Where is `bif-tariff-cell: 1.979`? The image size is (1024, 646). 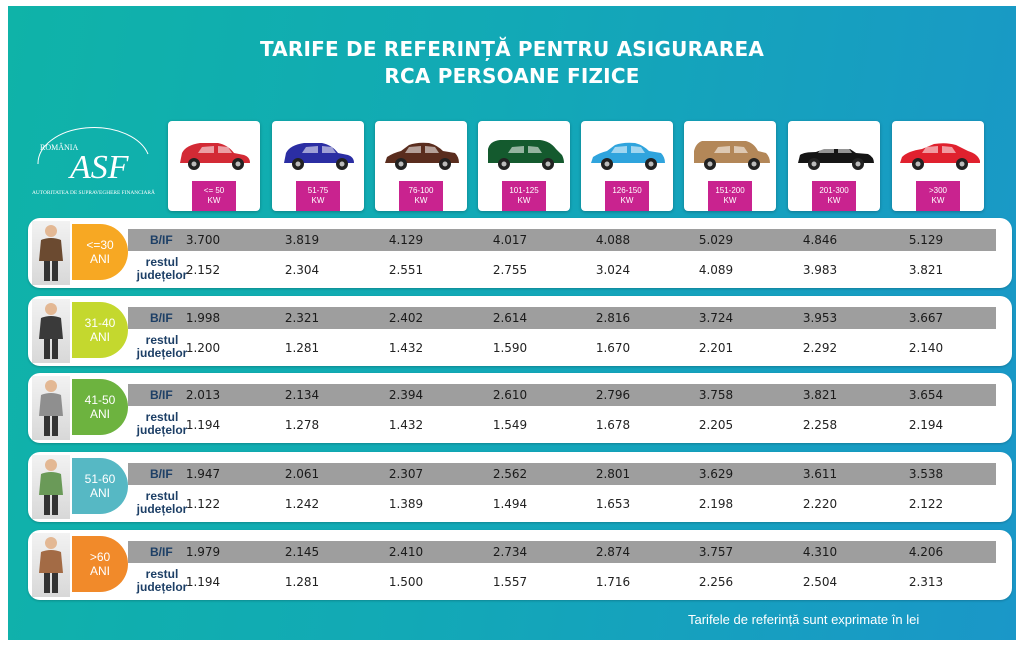
bif-tariff-cell: 1.979 is located at coordinates (203, 552).